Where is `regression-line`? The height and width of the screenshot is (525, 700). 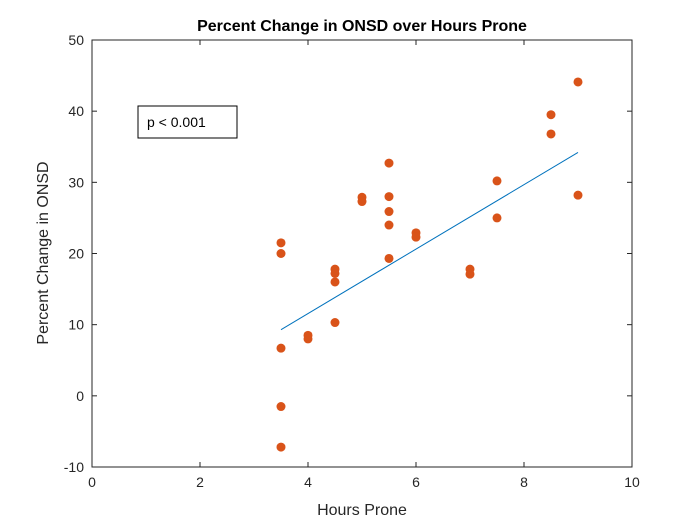
regression-line is located at coordinates (429, 241).